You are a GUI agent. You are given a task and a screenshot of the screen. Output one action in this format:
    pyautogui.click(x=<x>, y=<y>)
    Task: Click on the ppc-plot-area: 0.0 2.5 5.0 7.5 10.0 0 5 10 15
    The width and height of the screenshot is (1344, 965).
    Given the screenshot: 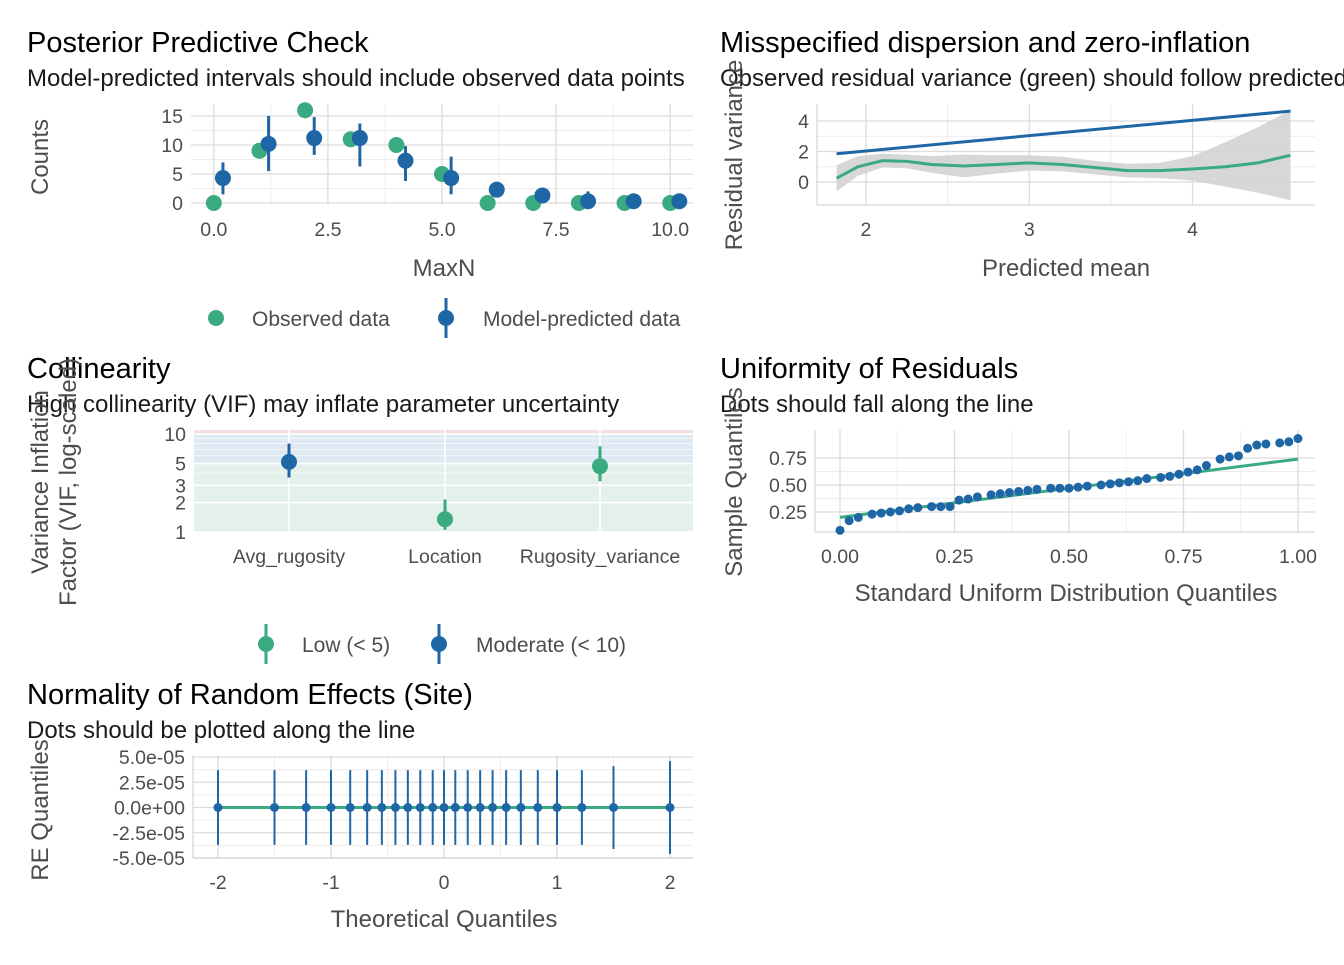 What is the action you would take?
    pyautogui.click(x=427, y=171)
    